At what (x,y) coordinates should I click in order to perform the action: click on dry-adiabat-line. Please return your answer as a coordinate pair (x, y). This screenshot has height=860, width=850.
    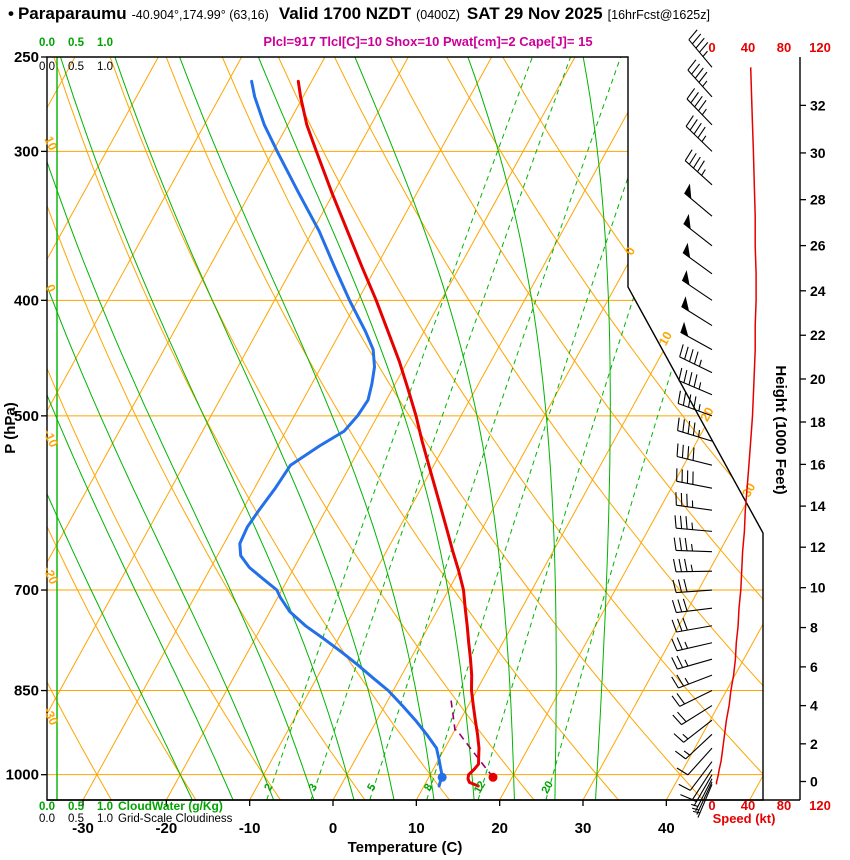
    Looking at the image, I should click on (79, 428).